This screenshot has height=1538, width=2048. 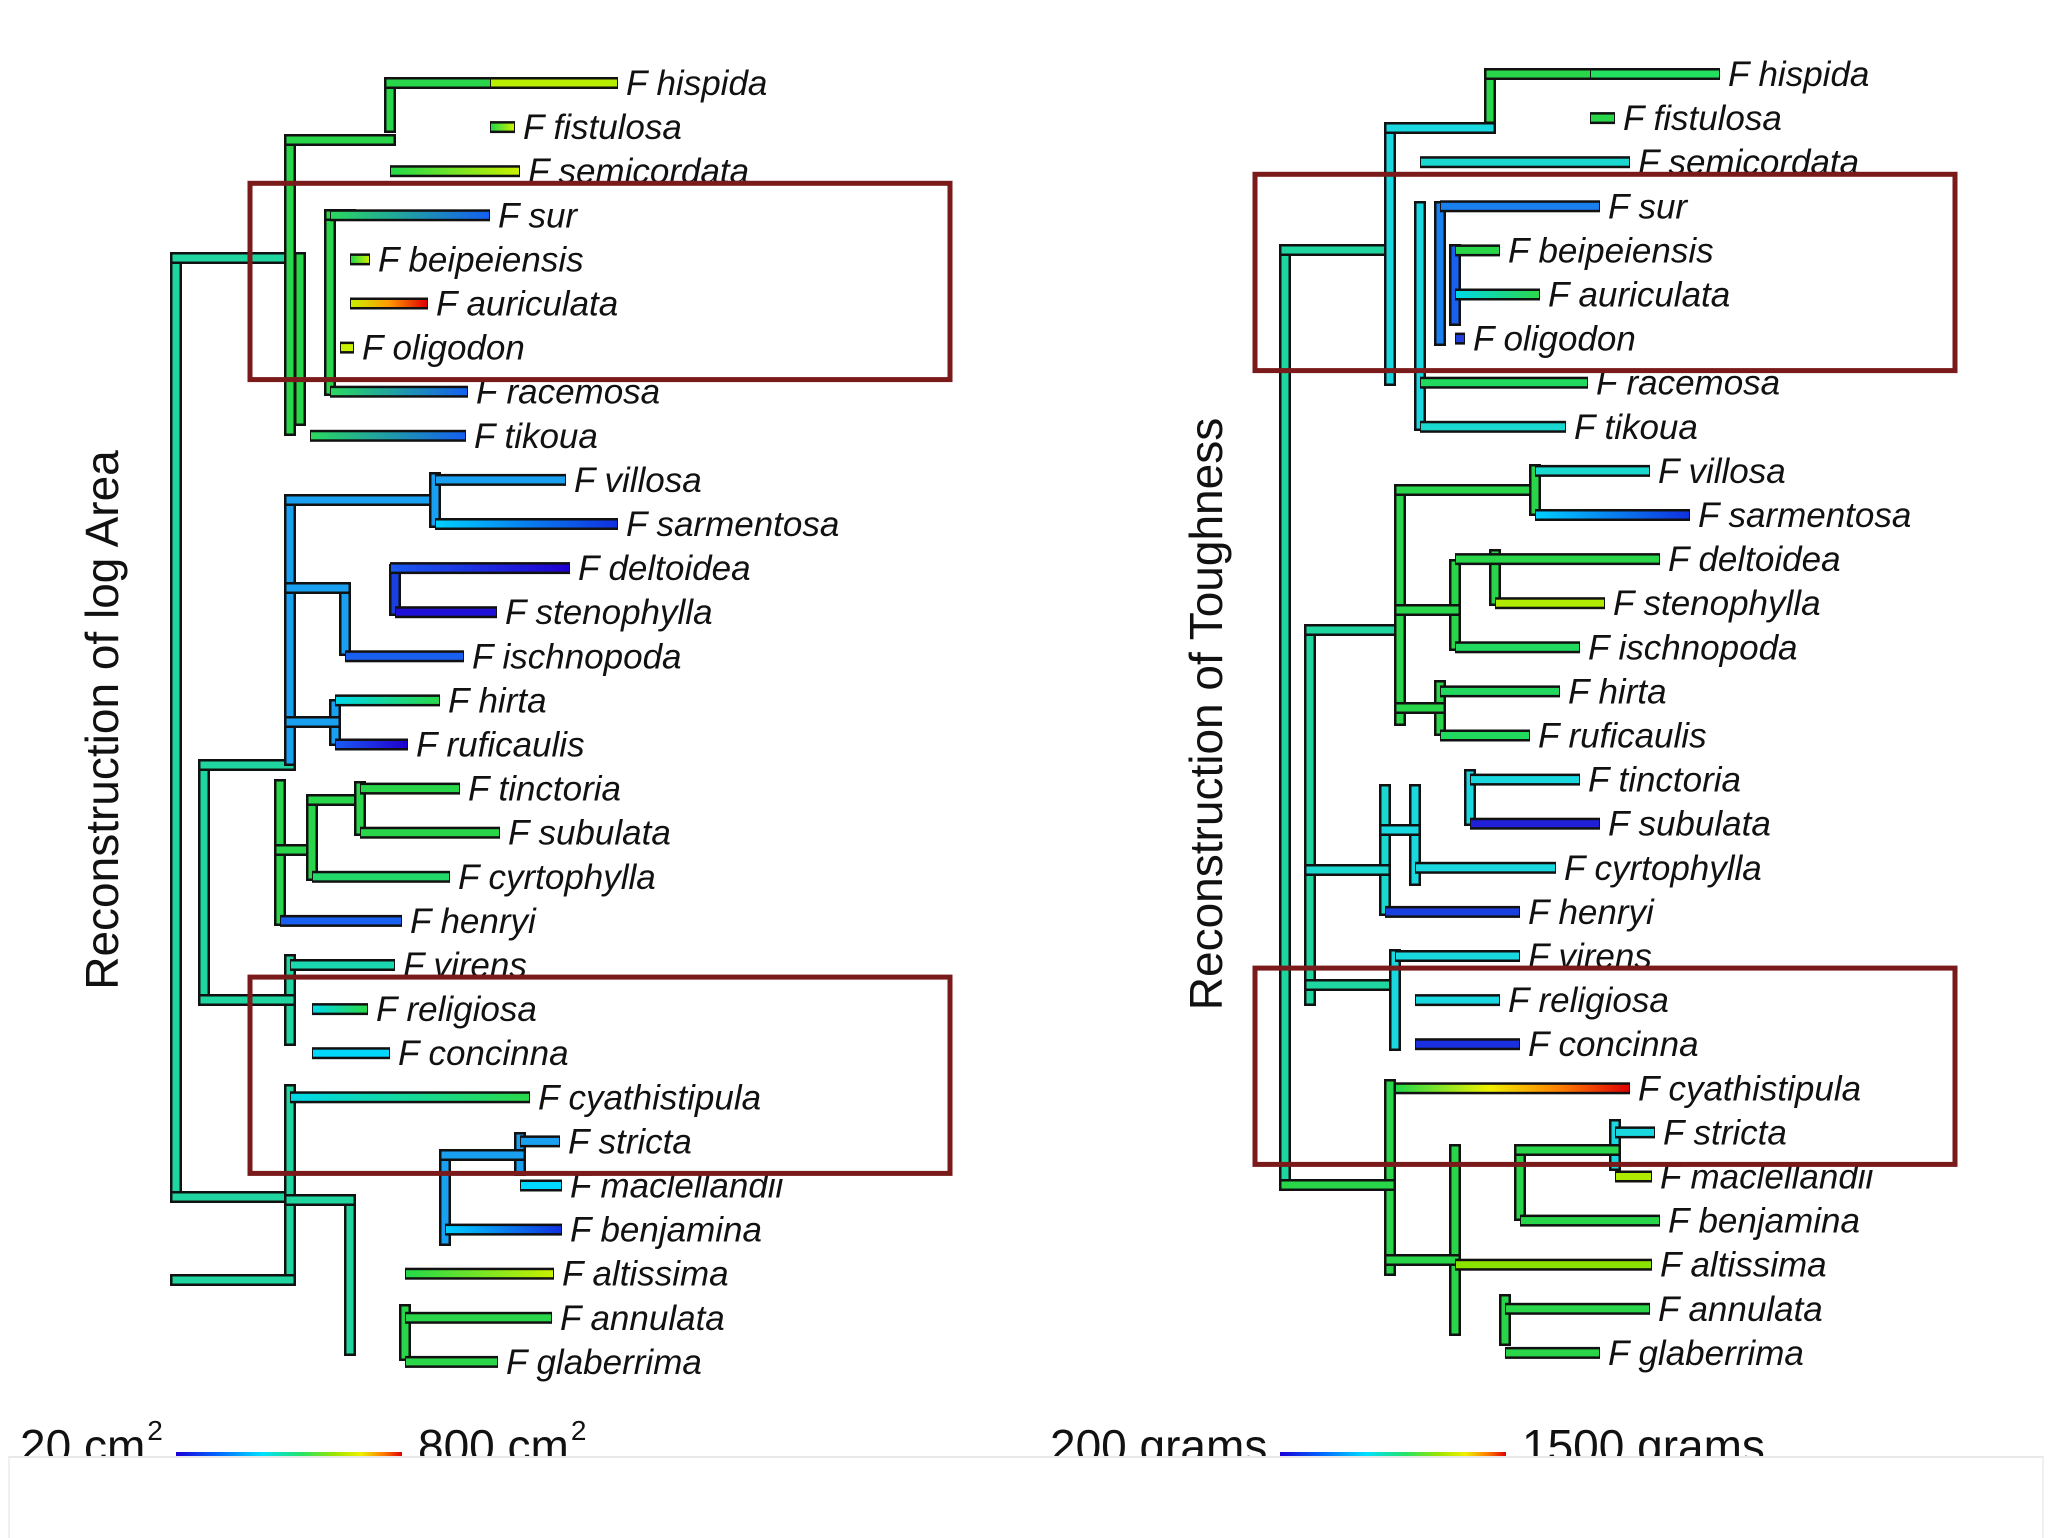 What do you see at coordinates (1663, 868) in the screenshot?
I see `taxon-label-f-cyrtophylla: F cyrtophylla` at bounding box center [1663, 868].